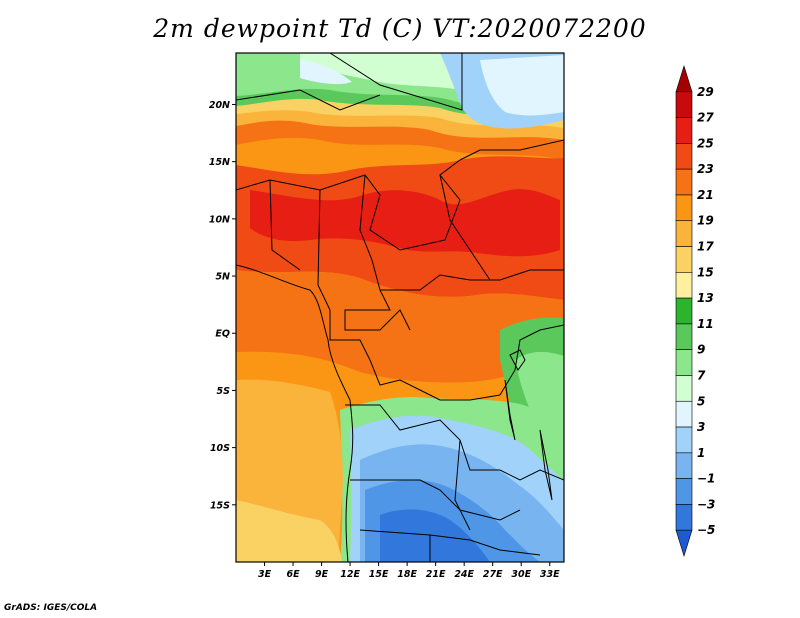 The height and width of the screenshot is (618, 800). Describe the element at coordinates (705, 169) in the screenshot. I see `colorbar-label: 23` at that location.